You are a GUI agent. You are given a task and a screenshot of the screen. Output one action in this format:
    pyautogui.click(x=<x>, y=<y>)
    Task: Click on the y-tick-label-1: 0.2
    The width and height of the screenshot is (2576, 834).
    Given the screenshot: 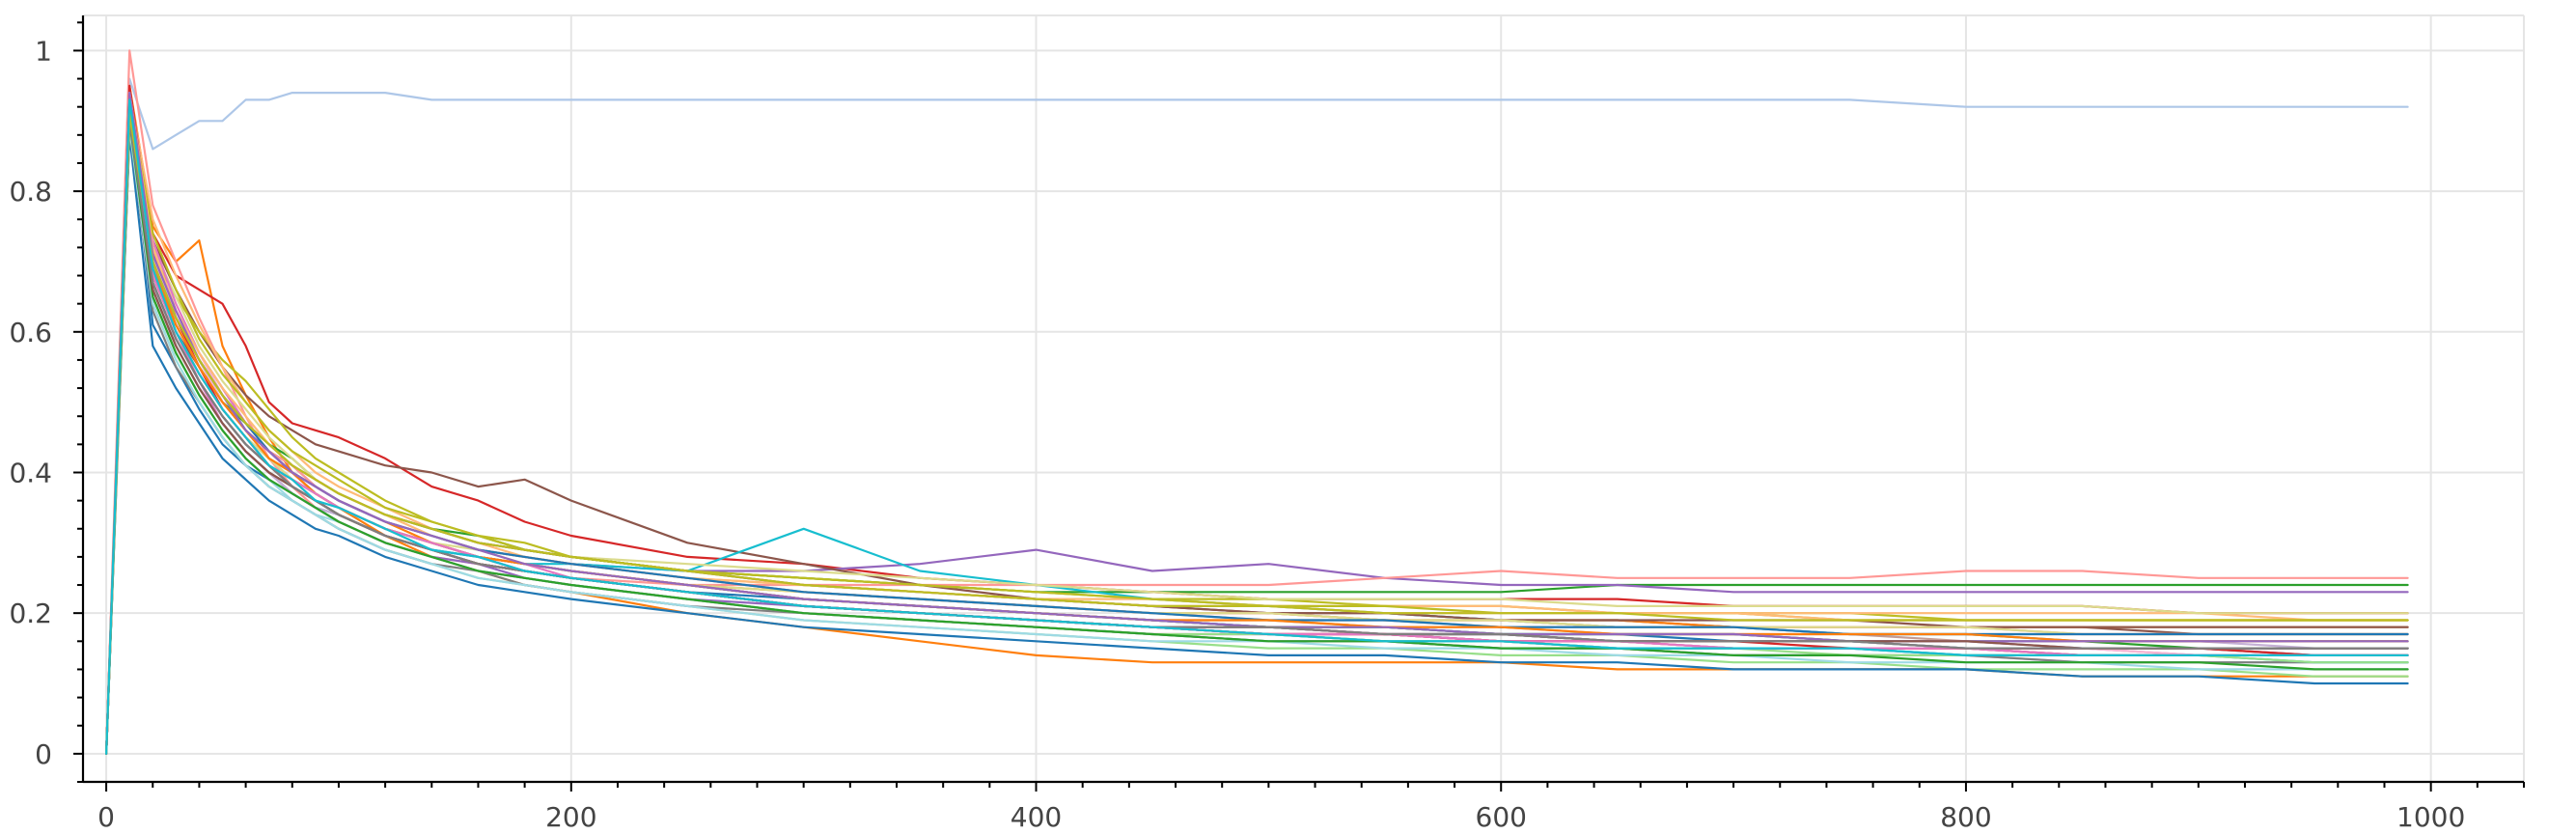 What is the action you would take?
    pyautogui.click(x=30, y=613)
    